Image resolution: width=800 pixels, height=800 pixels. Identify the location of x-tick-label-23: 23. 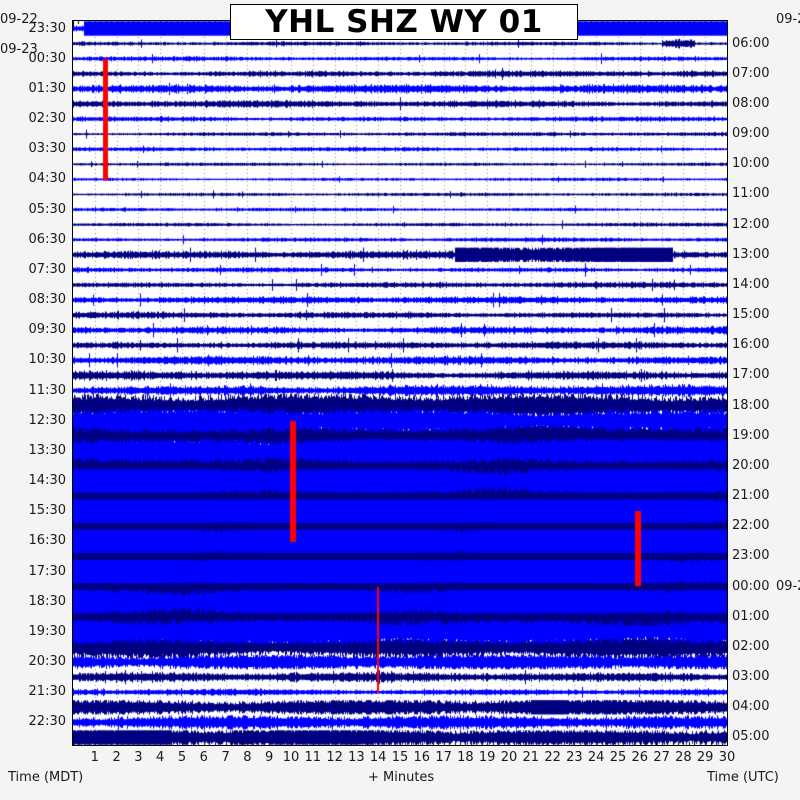
(574, 757).